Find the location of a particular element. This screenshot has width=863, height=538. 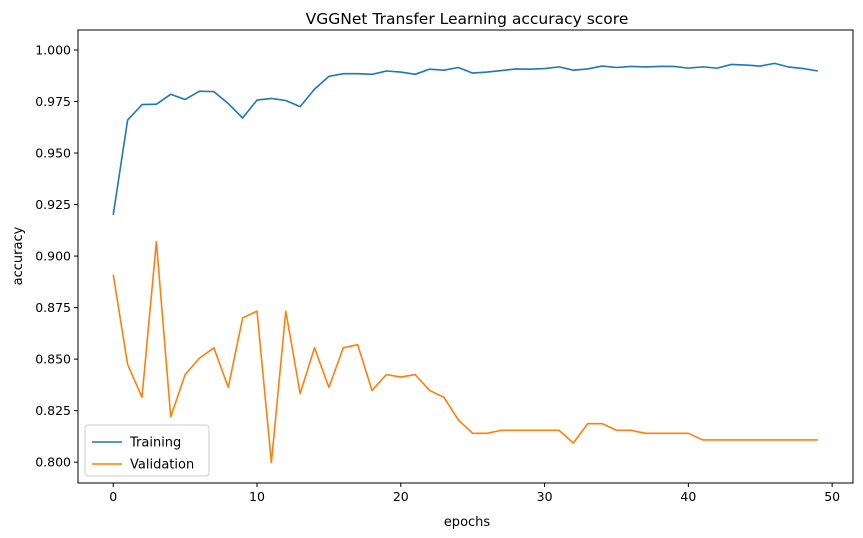

y-tick-label: 0.800 is located at coordinates (53, 462).